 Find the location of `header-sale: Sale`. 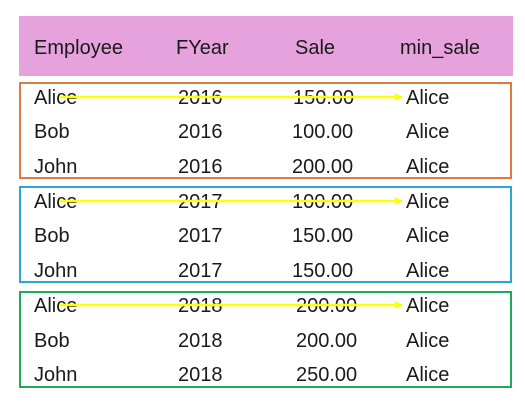

header-sale: Sale is located at coordinates (315, 48).